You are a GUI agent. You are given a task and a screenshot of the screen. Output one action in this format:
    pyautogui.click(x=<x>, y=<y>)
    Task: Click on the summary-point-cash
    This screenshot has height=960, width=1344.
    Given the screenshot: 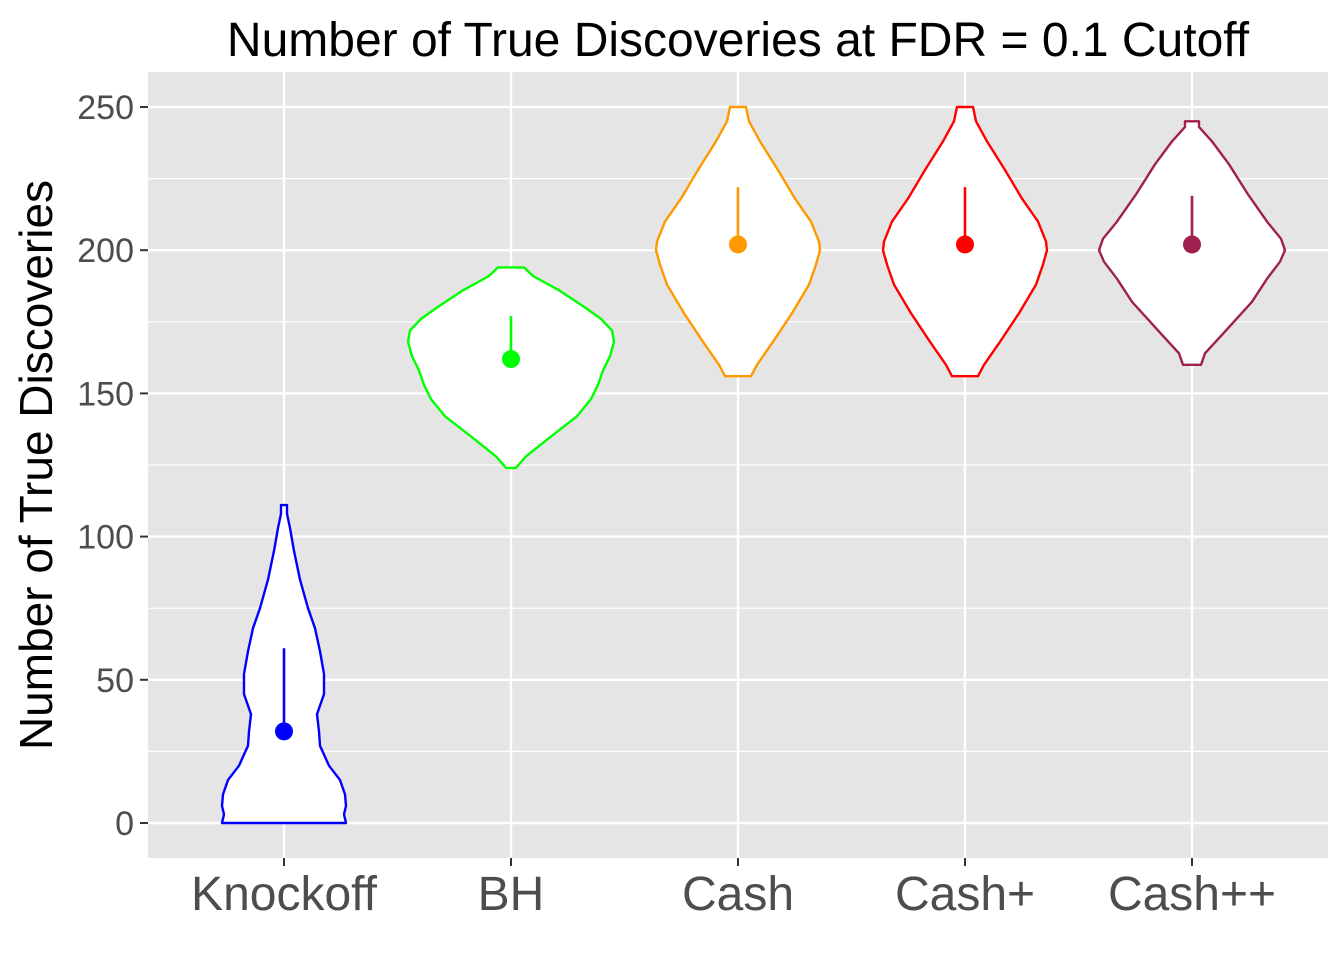 What is the action you would take?
    pyautogui.click(x=738, y=244)
    